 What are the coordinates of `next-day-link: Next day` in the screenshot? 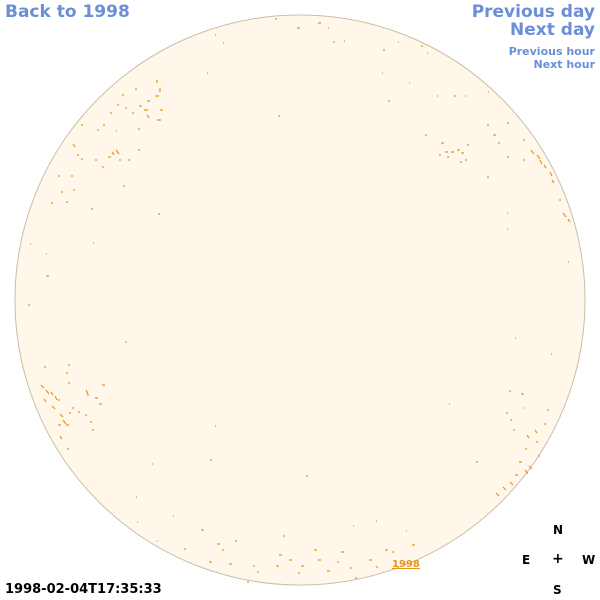 It's located at (552, 30).